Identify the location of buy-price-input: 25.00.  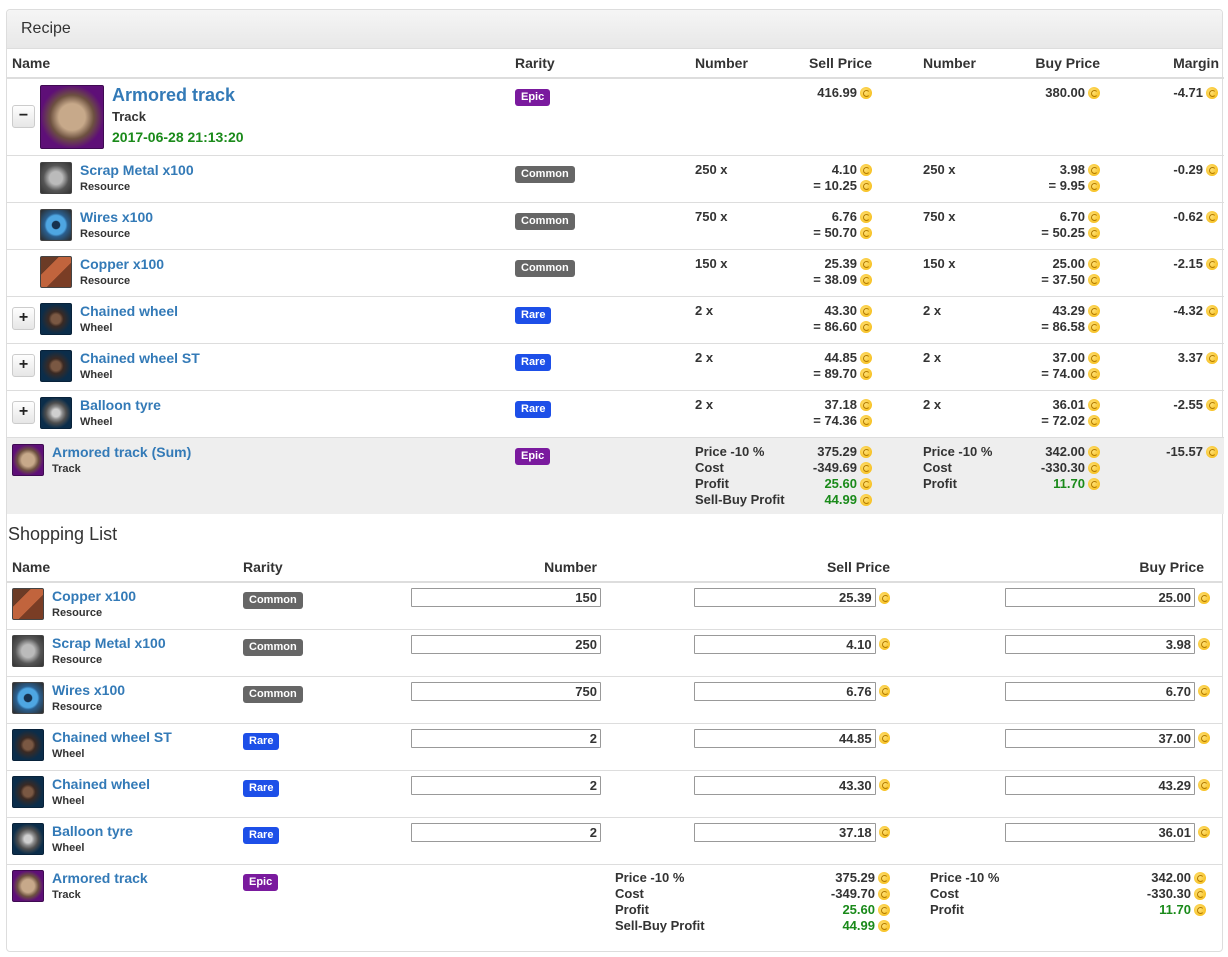
(1100, 597).